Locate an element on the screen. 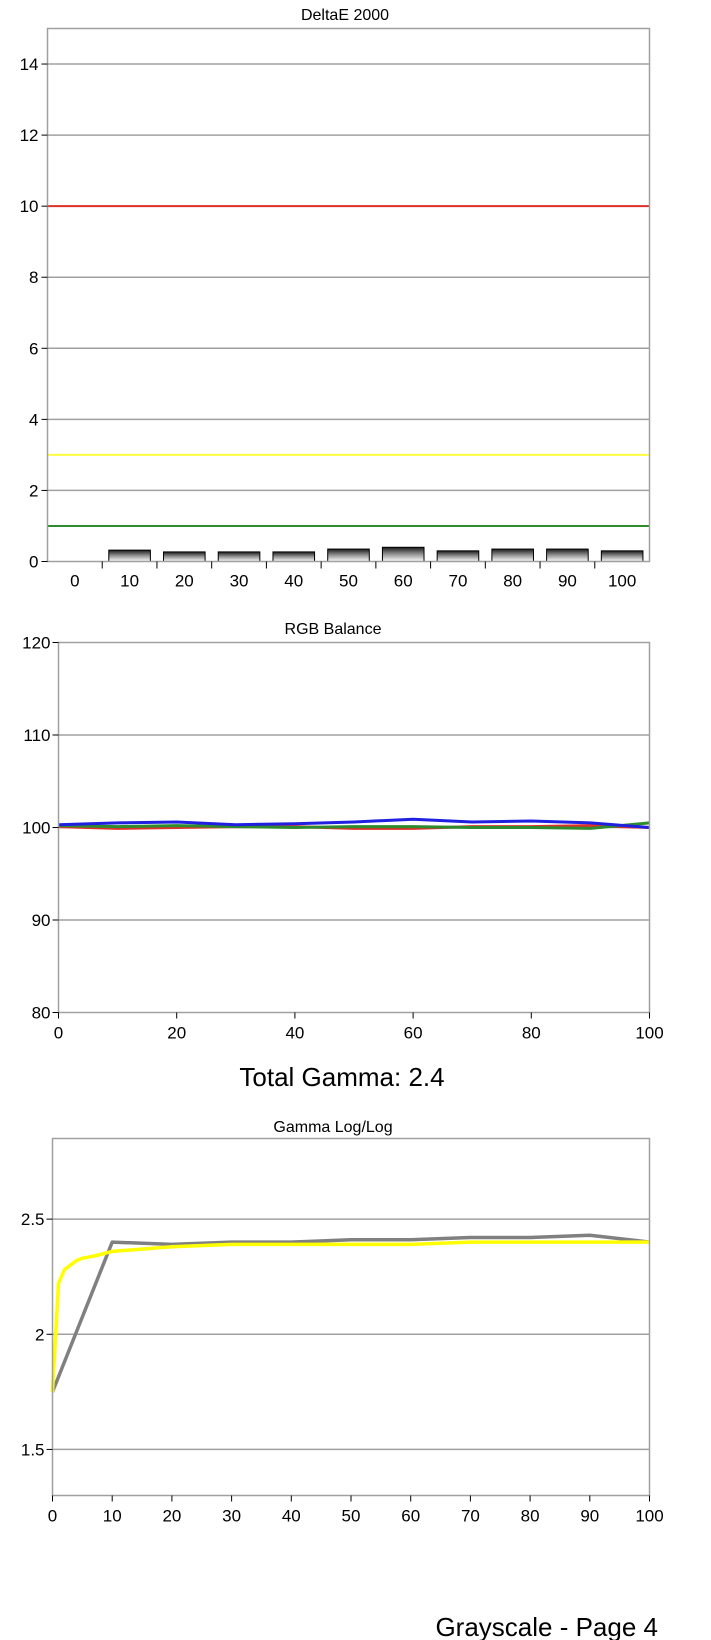  gamma-x-tick-label: 60 is located at coordinates (410, 1516).